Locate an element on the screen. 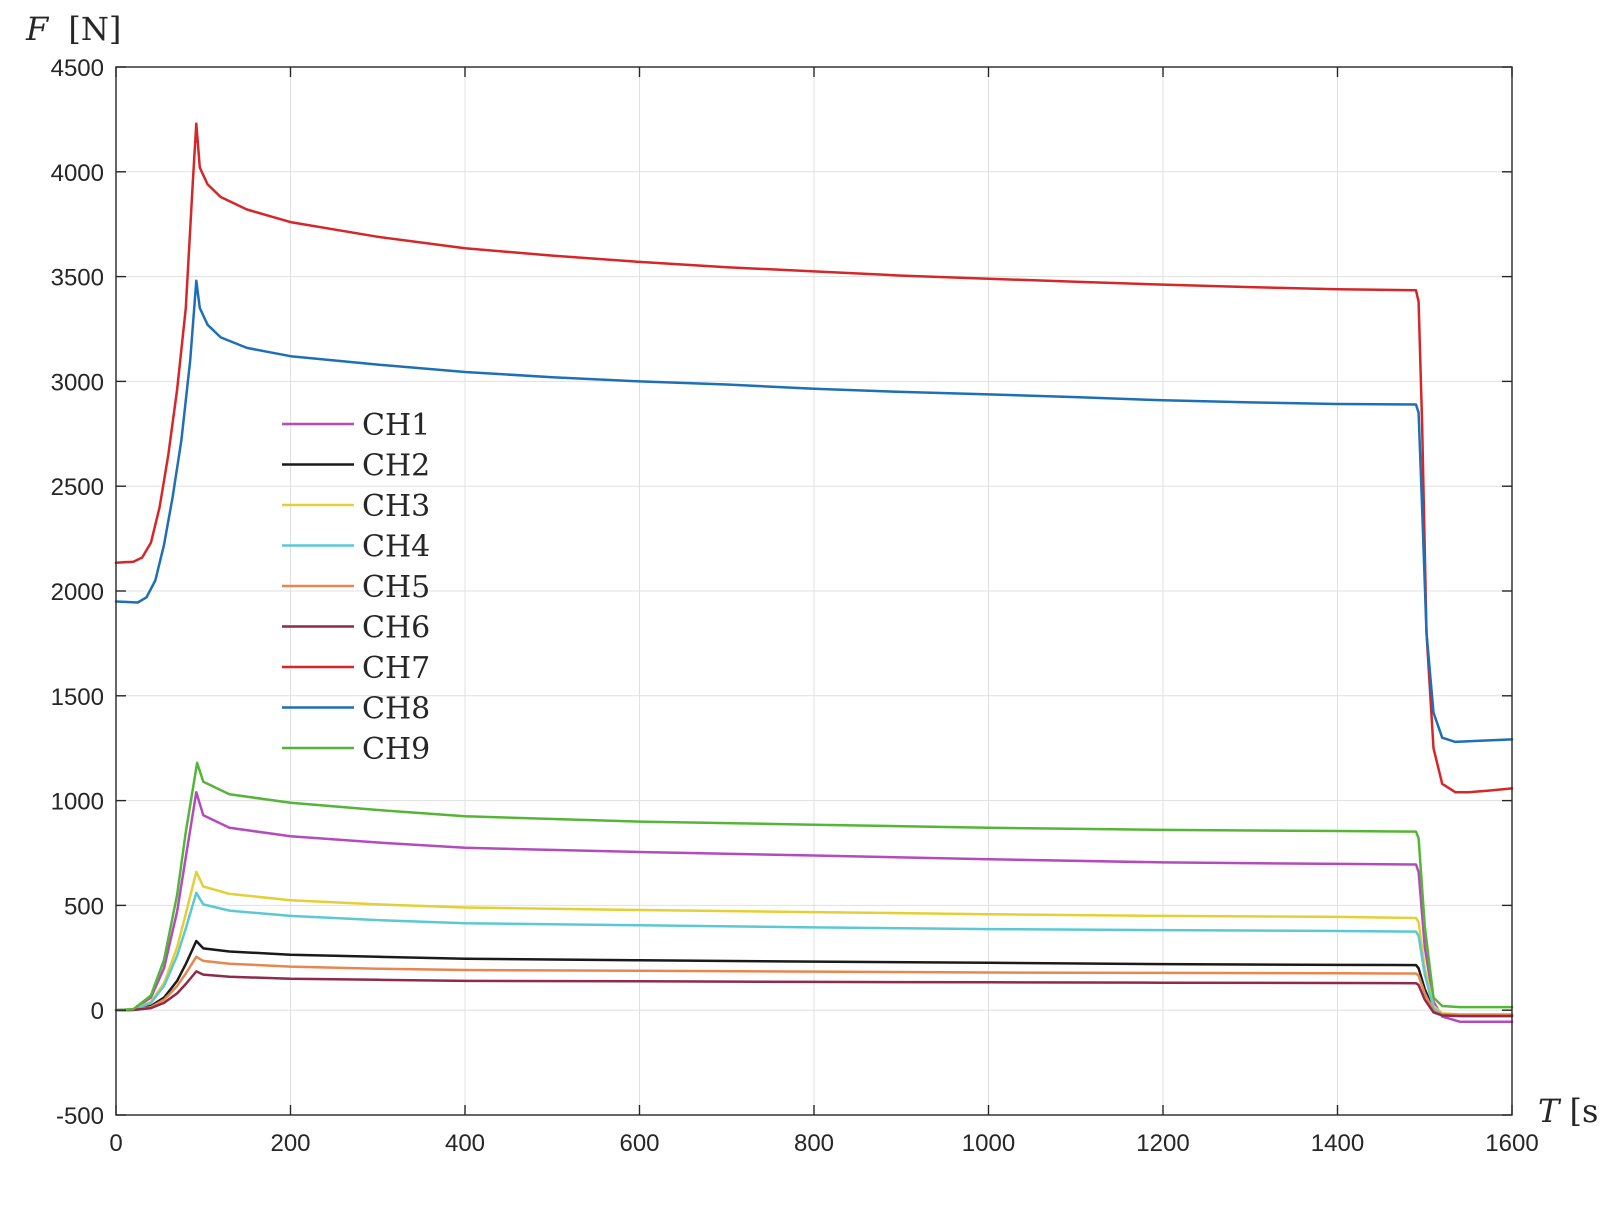  x-axis-variable: T is located at coordinates (1550, 1111).